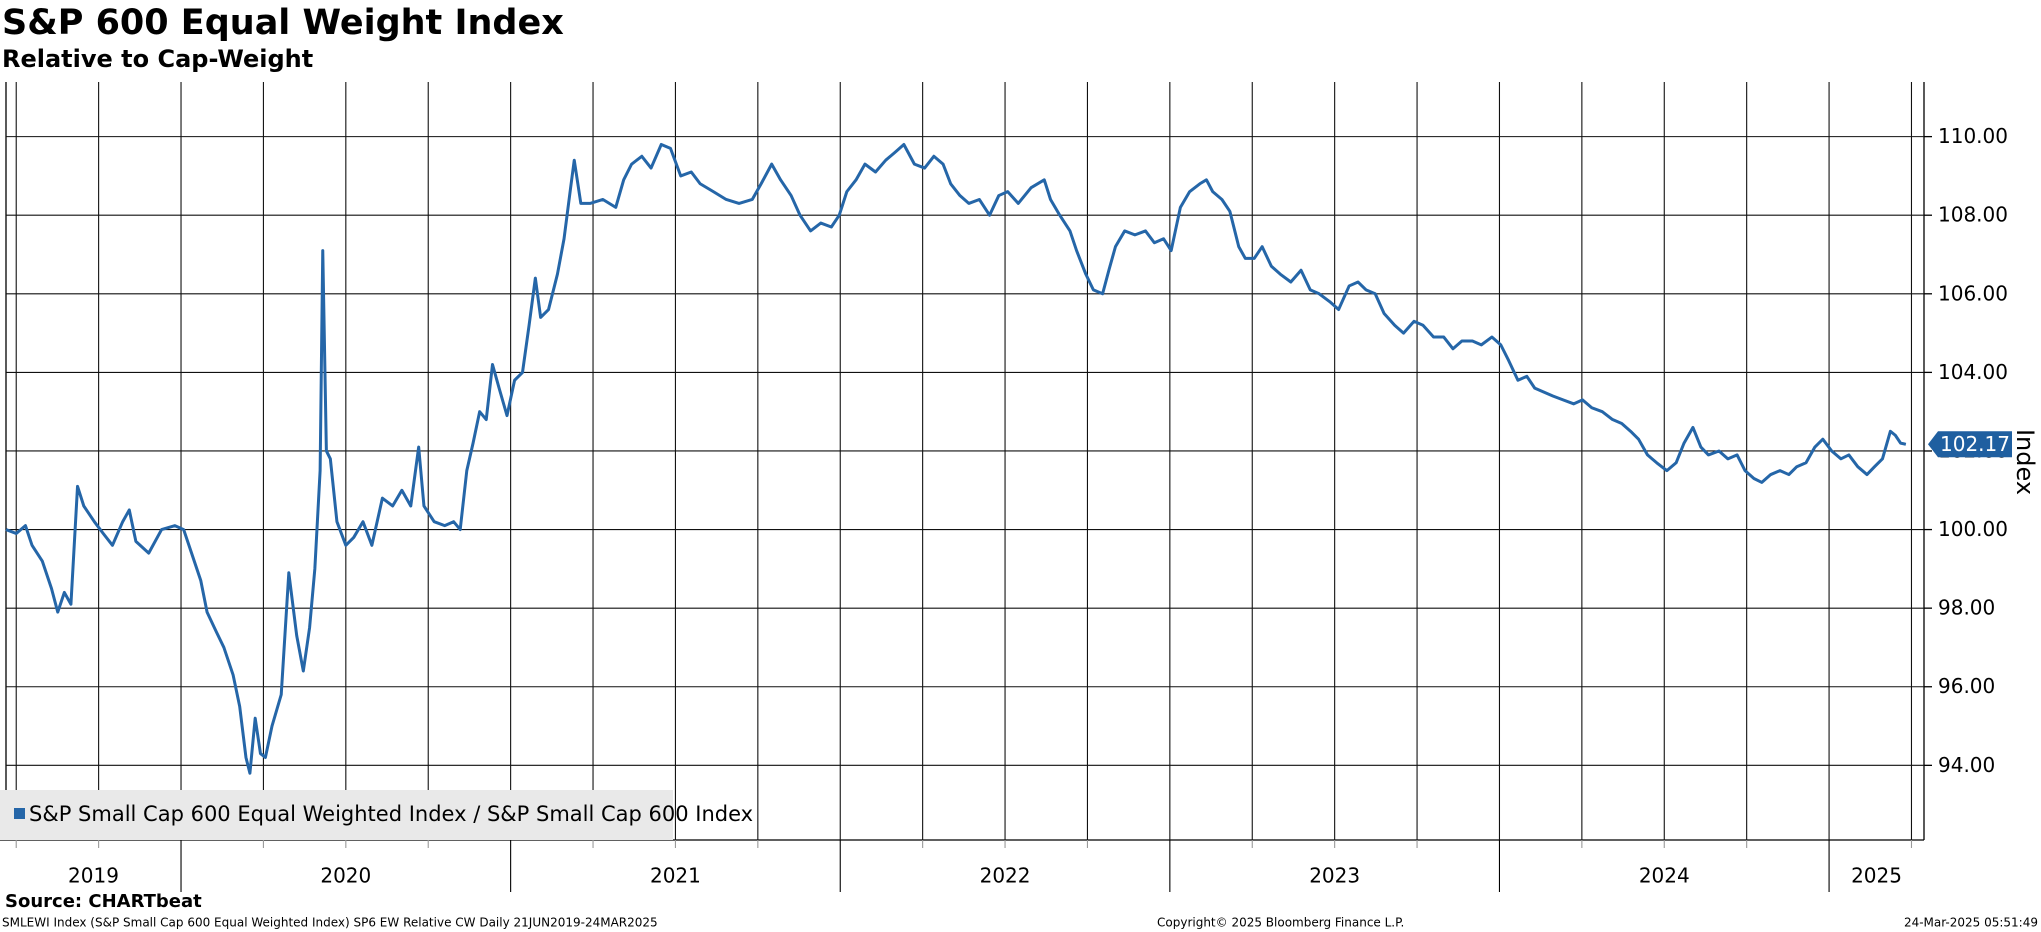 The image size is (2041, 932). I want to click on y-tick-label: 108.00, so click(1973, 215).